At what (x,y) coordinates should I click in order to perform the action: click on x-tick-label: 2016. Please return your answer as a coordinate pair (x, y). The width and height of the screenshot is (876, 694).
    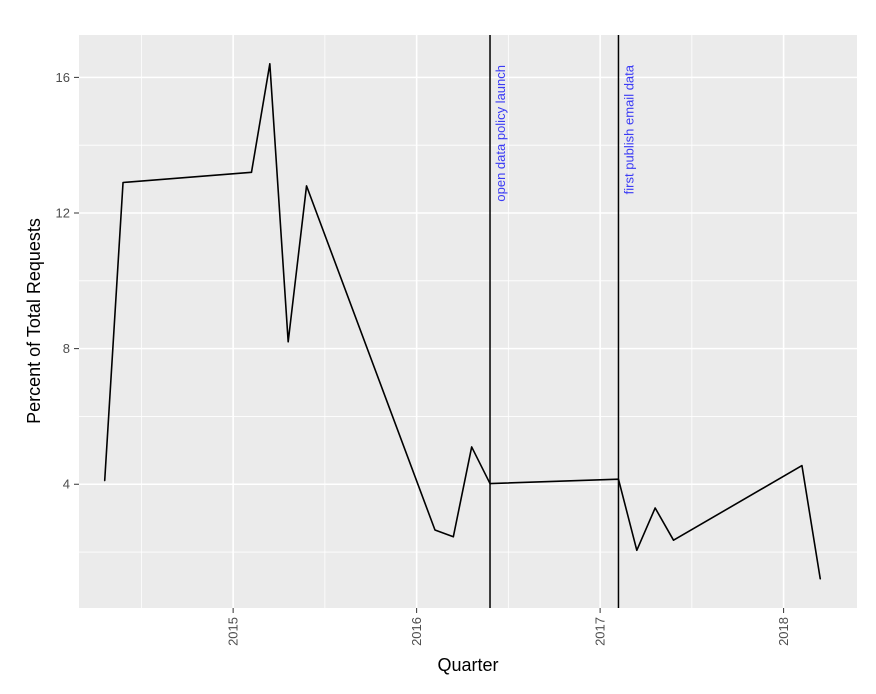
    Looking at the image, I should click on (416, 631).